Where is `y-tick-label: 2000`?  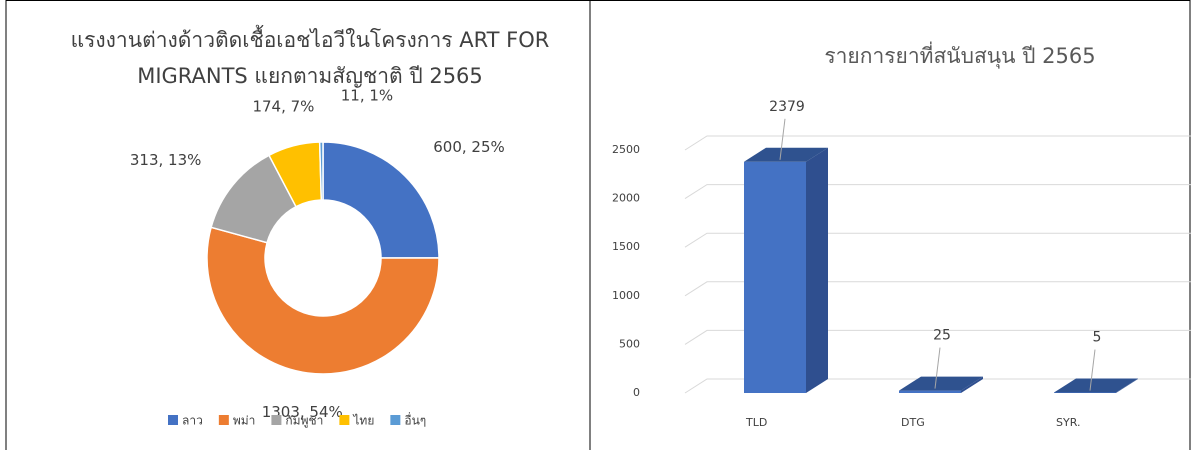
y-tick-label: 2000 is located at coordinates (626, 198).